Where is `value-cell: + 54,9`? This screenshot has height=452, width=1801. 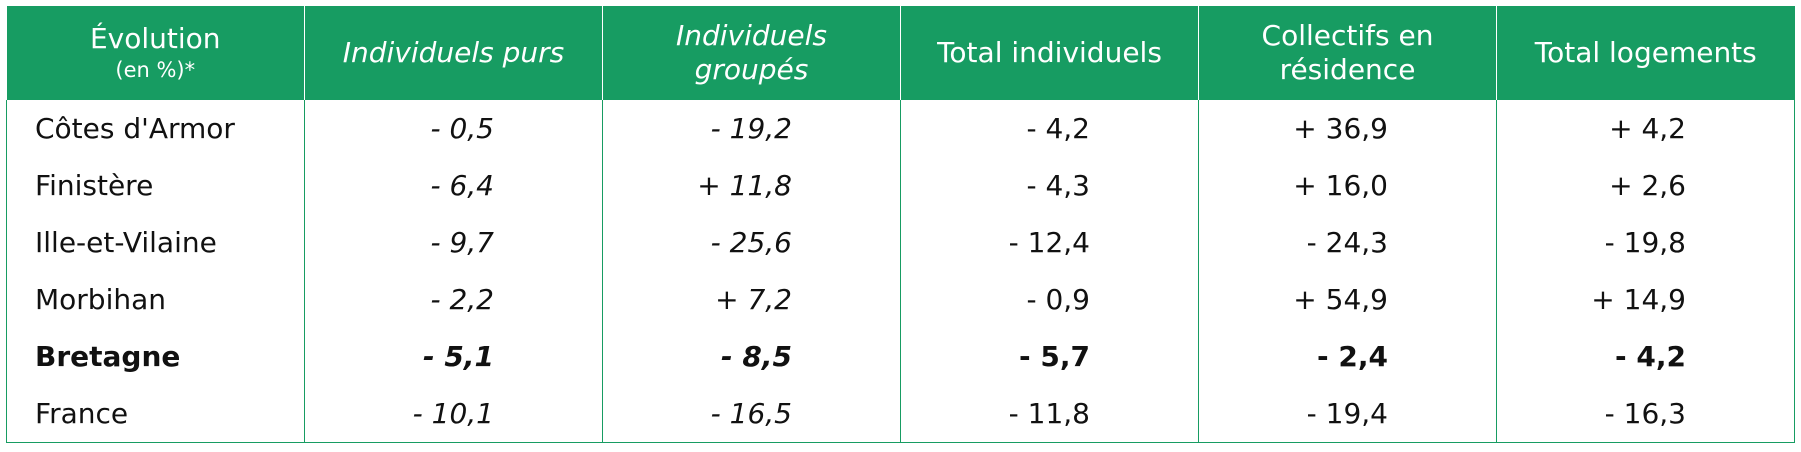
value-cell: + 54,9 is located at coordinates (1347, 299).